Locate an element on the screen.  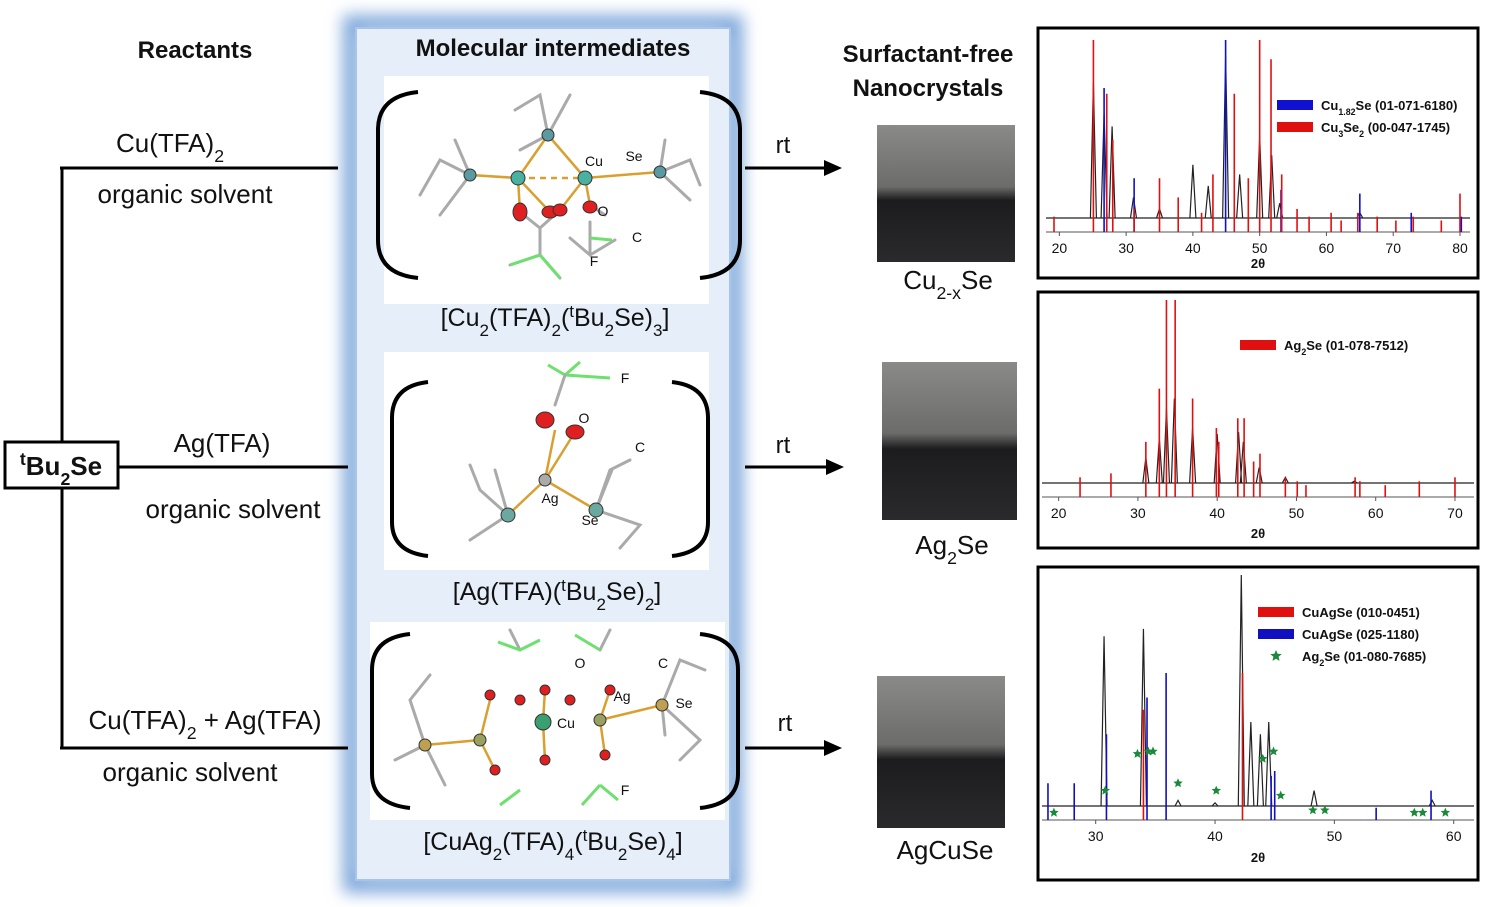
formula-label: [Cu2(TFA)2(tBu2Se)3] is located at coordinates (555, 321).